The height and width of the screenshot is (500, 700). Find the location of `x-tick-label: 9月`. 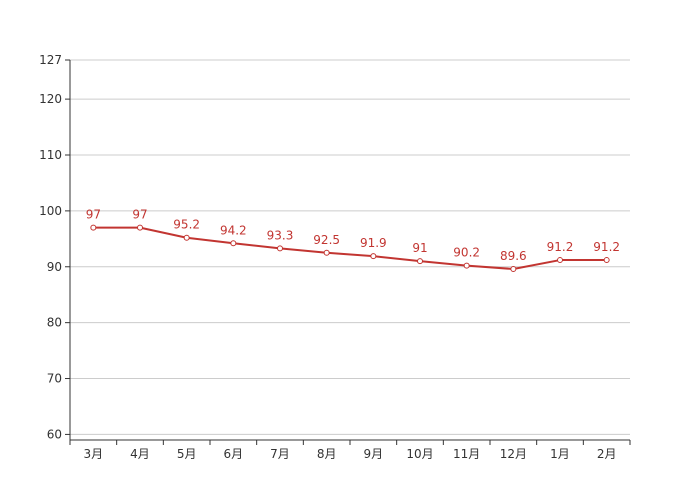

x-tick-label: 9月 is located at coordinates (374, 454).